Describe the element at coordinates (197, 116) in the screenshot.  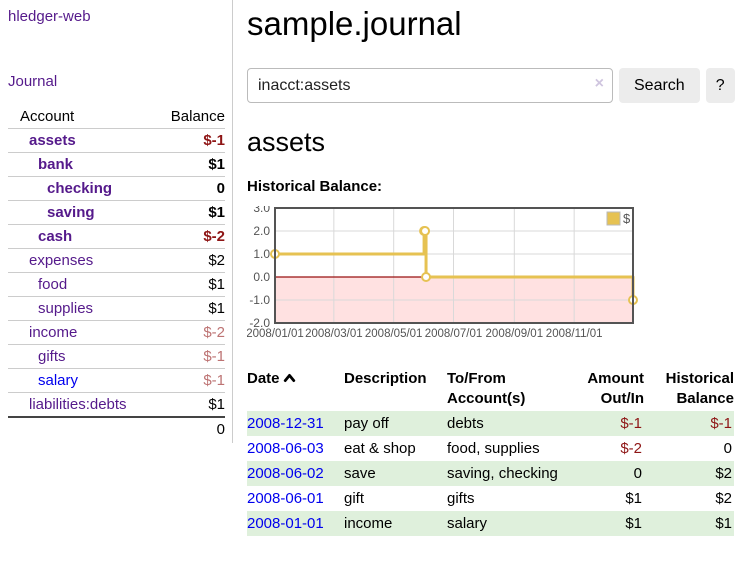
I see `accounts-col-balance: Balance` at that location.